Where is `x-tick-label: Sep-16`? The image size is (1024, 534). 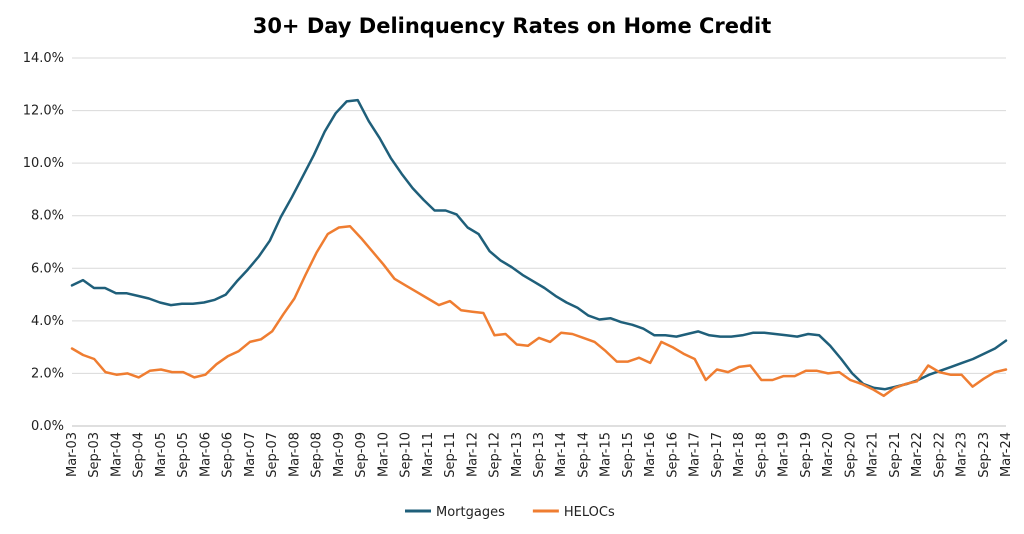
x-tick-label: Sep-16 is located at coordinates (672, 455).